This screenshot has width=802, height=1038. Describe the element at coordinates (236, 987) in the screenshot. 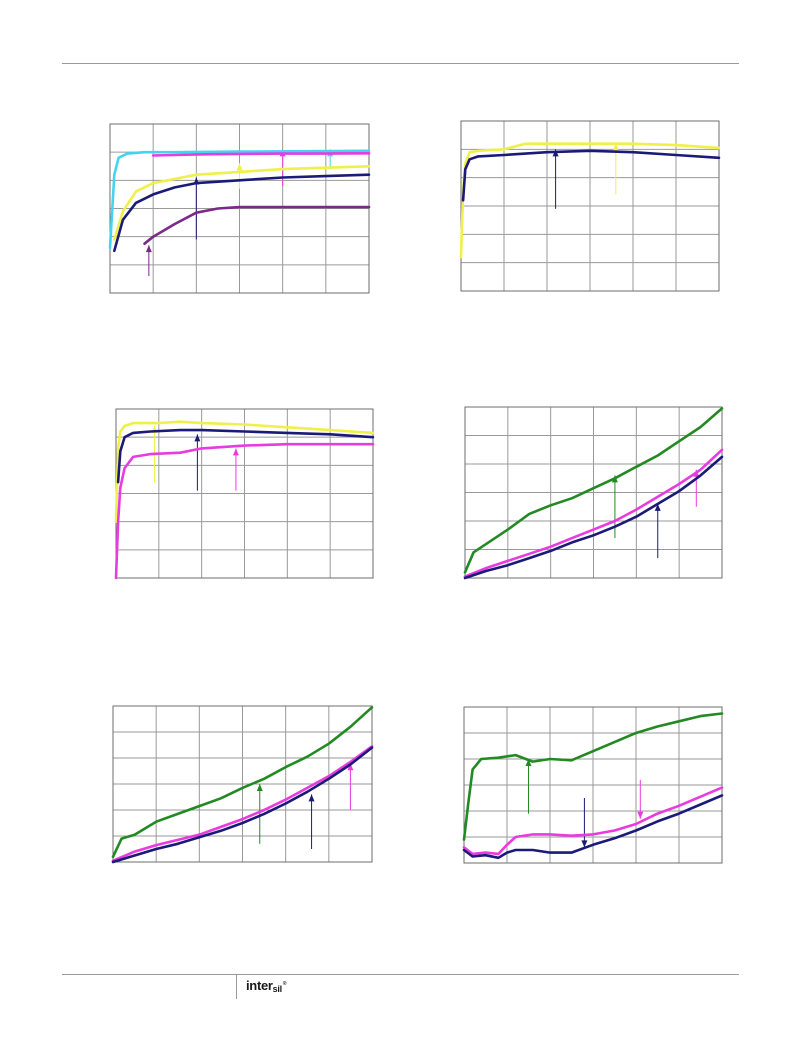

I see `footer-separator` at that location.